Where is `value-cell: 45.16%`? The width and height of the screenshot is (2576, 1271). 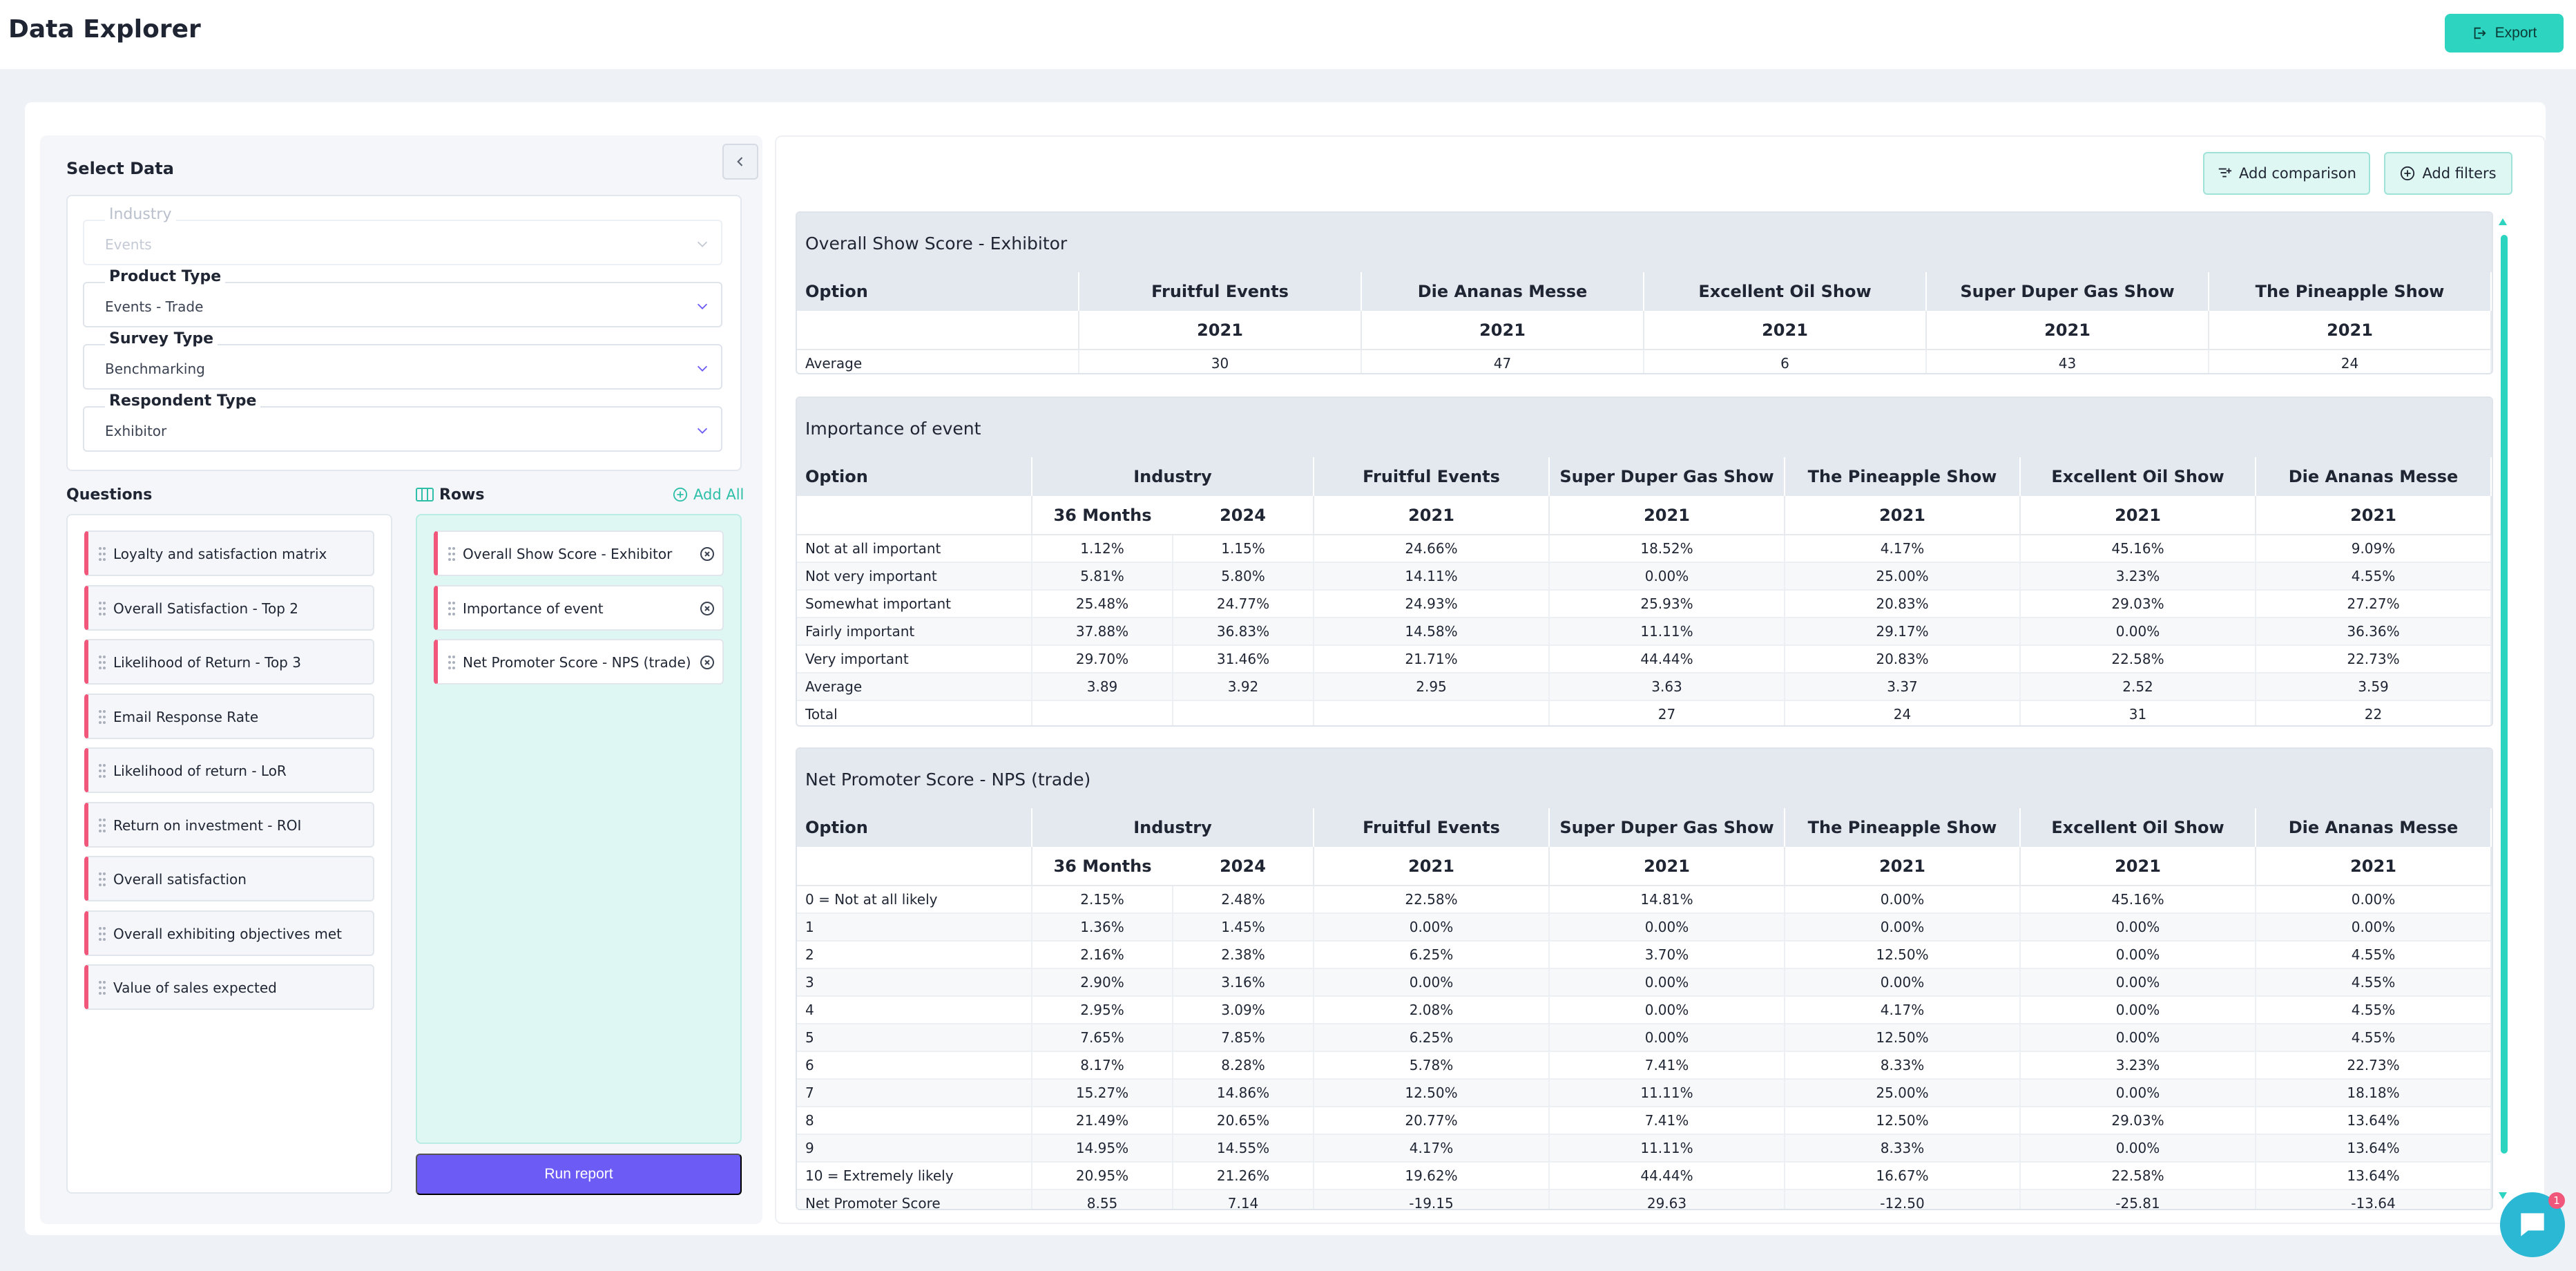 value-cell: 45.16% is located at coordinates (2138, 549).